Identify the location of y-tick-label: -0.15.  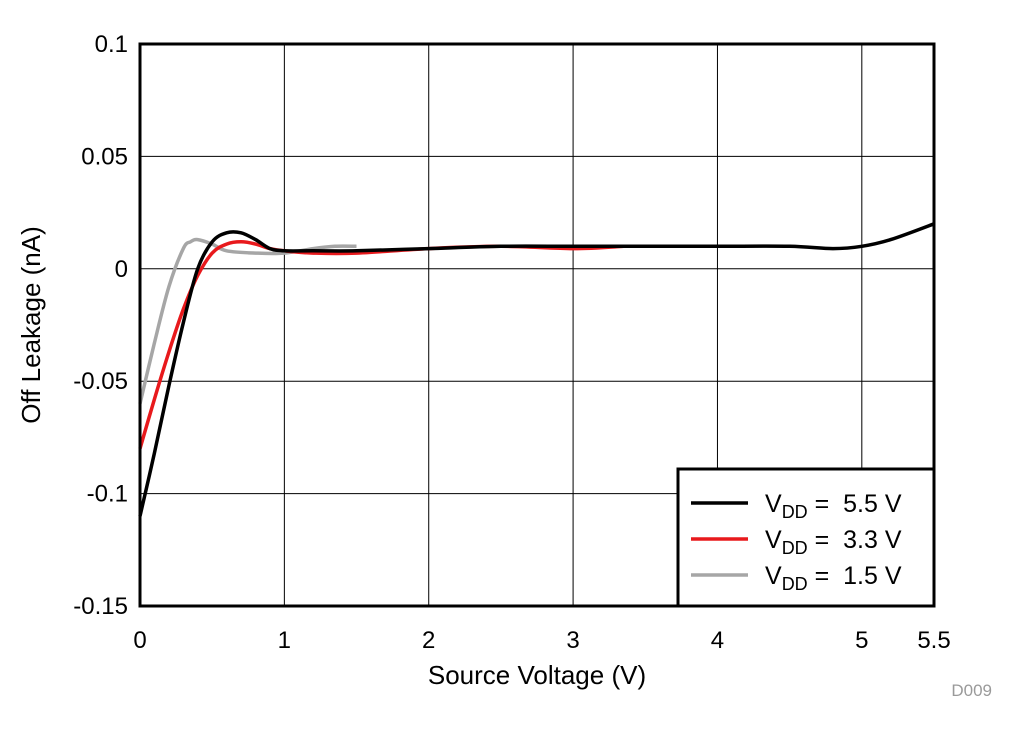
(100, 606).